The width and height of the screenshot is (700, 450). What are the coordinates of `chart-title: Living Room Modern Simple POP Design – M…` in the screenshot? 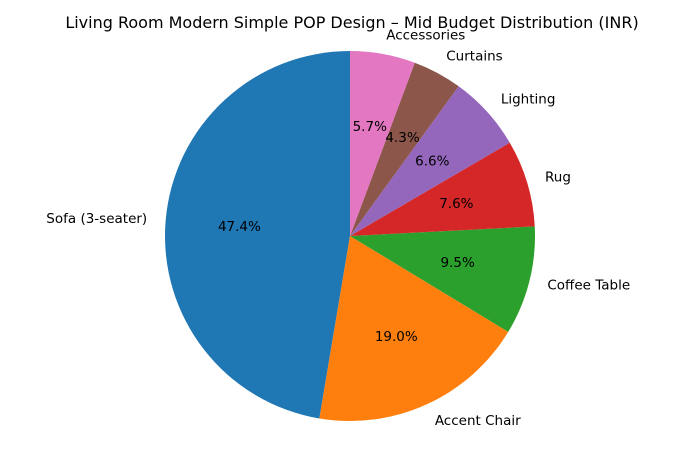 It's located at (351, 22).